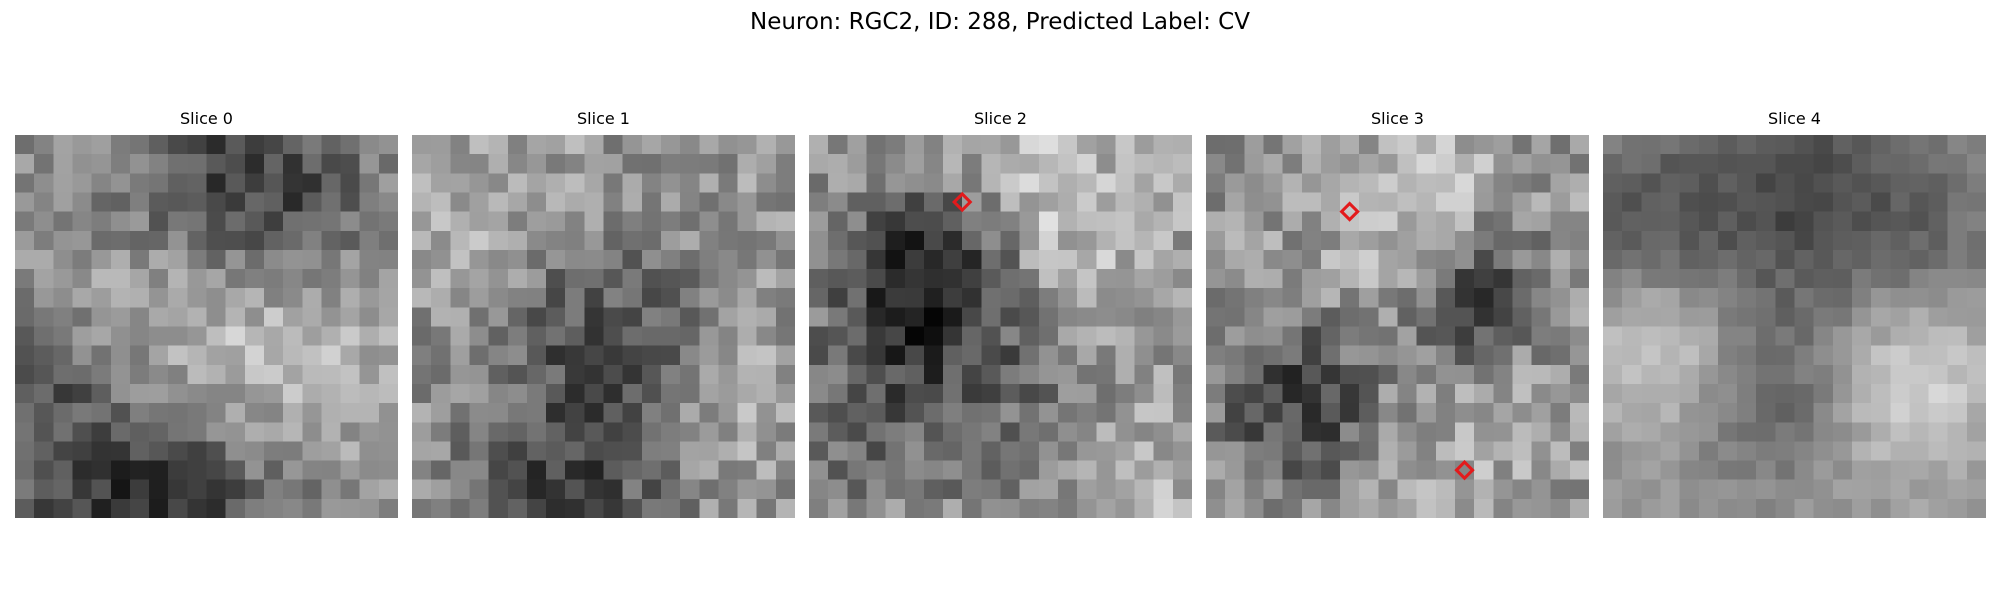 This screenshot has height=600, width=2000. Describe the element at coordinates (206, 118) in the screenshot. I see `slice-title: Slice 0` at that location.